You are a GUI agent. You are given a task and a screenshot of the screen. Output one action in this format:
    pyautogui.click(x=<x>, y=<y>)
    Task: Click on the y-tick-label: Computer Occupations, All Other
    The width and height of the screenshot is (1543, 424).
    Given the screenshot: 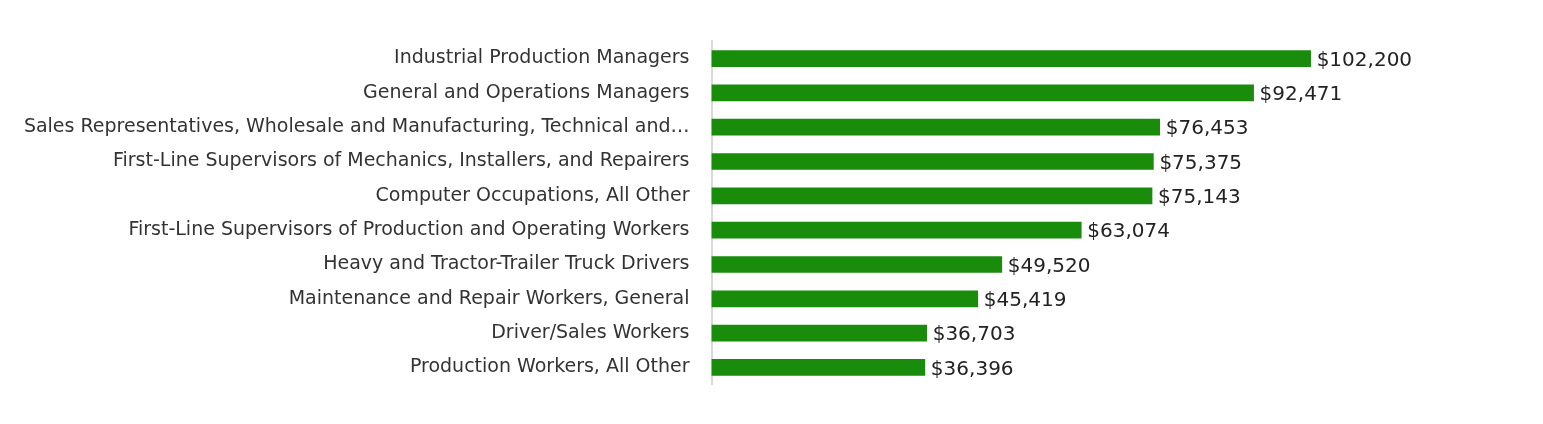 What is the action you would take?
    pyautogui.click(x=532, y=193)
    